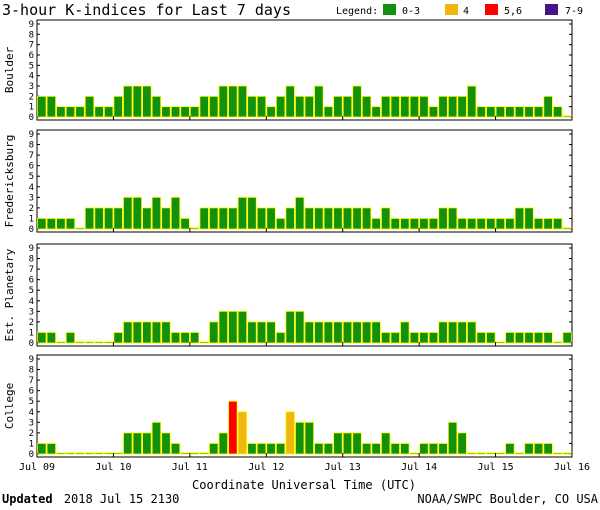  I want to click on x-tick-label: Jul 11, so click(190, 467).